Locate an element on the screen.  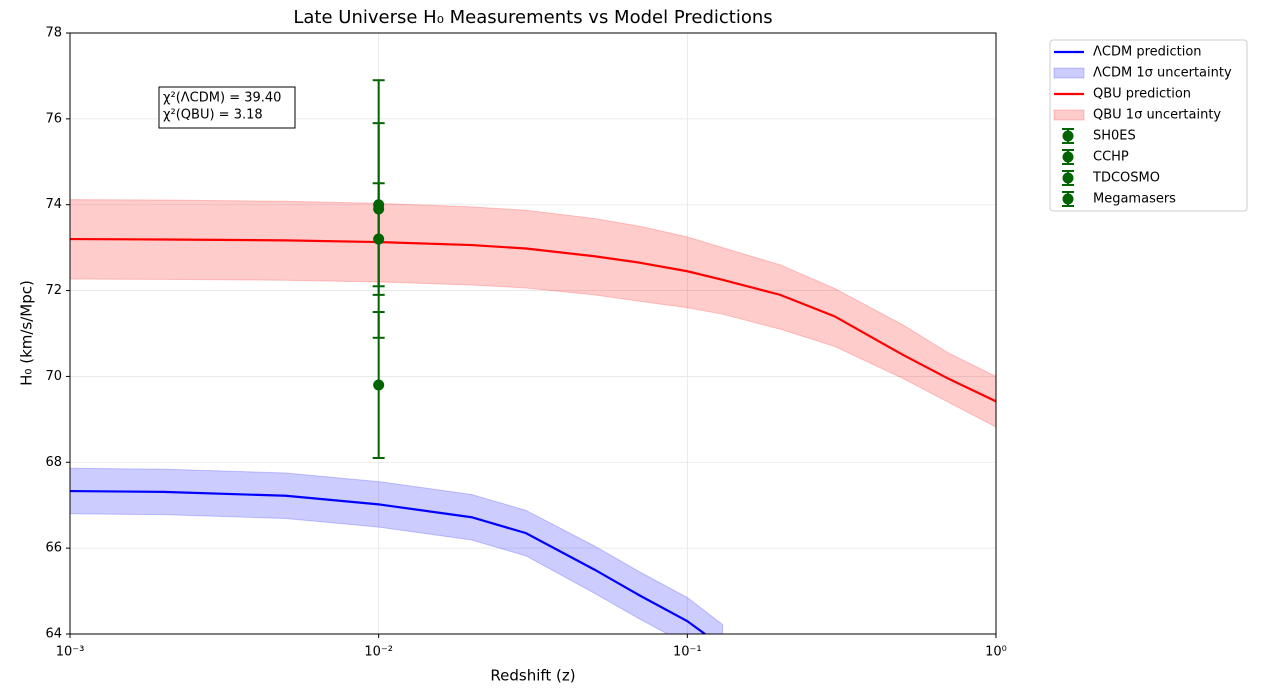
measurement is located at coordinates (378, 209).